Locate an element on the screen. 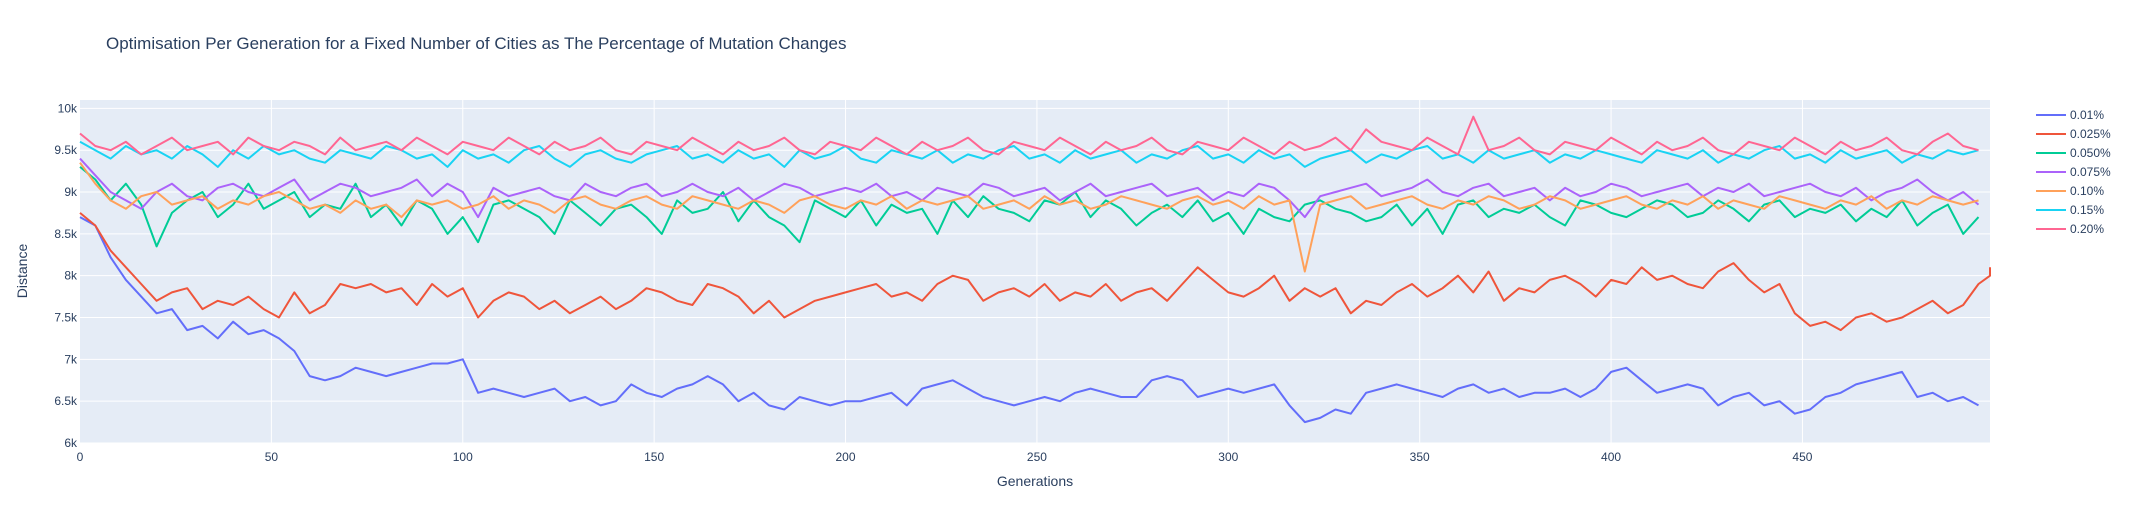 This screenshot has width=2134, height=525. legend-item: 0.20% is located at coordinates (2070, 229).